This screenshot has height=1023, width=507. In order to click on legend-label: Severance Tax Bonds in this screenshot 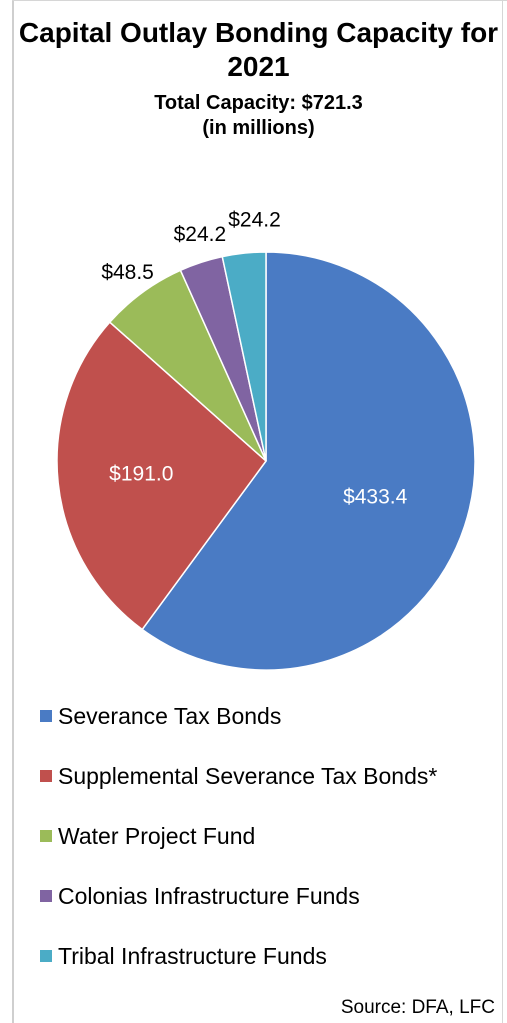, I will do `click(170, 716)`.